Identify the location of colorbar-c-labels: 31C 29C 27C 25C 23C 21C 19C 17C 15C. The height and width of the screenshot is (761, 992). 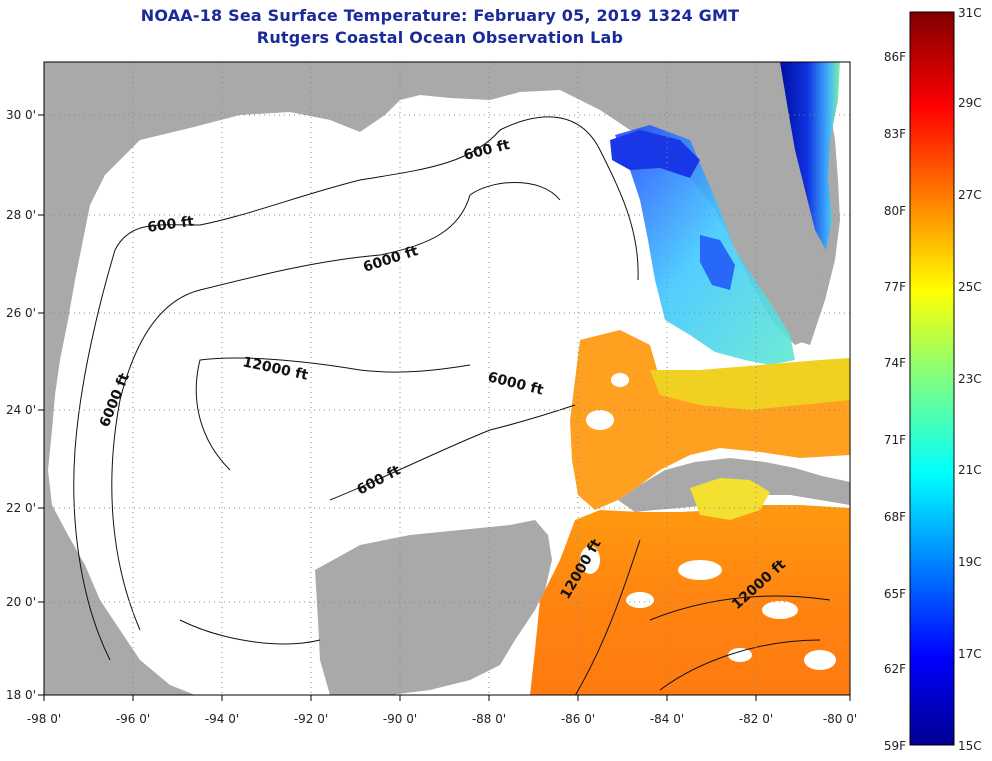
(970, 379).